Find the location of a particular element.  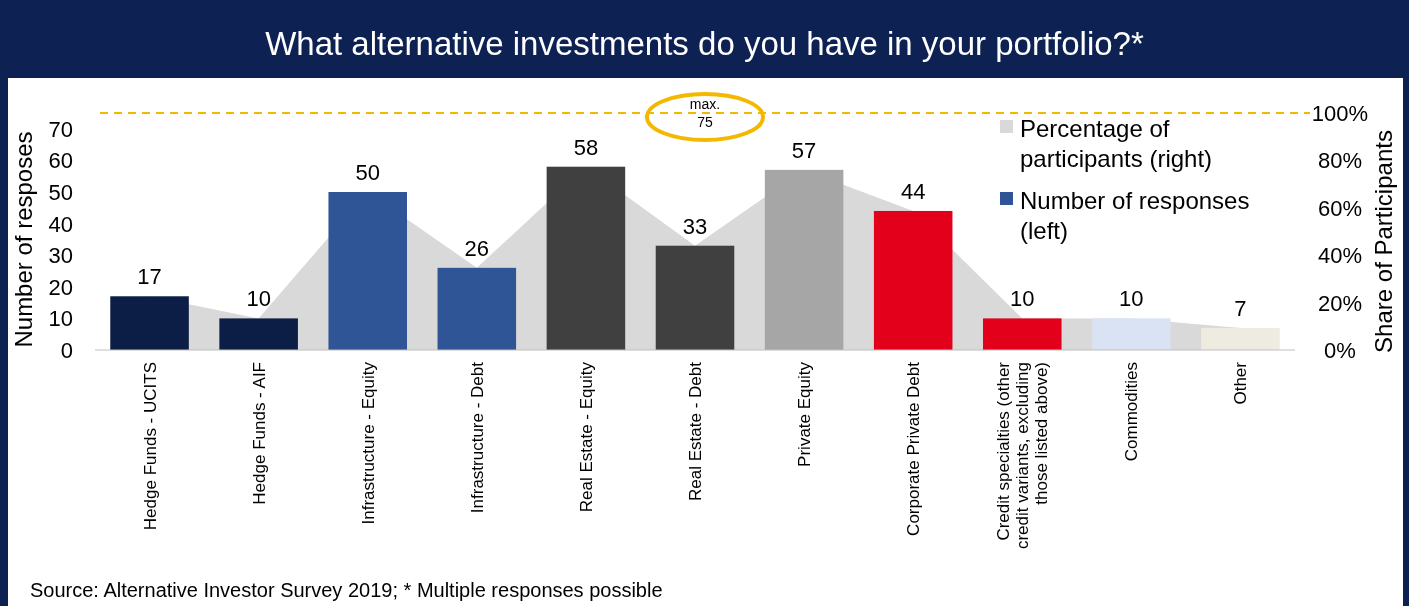

data-label: 33 is located at coordinates (695, 226).